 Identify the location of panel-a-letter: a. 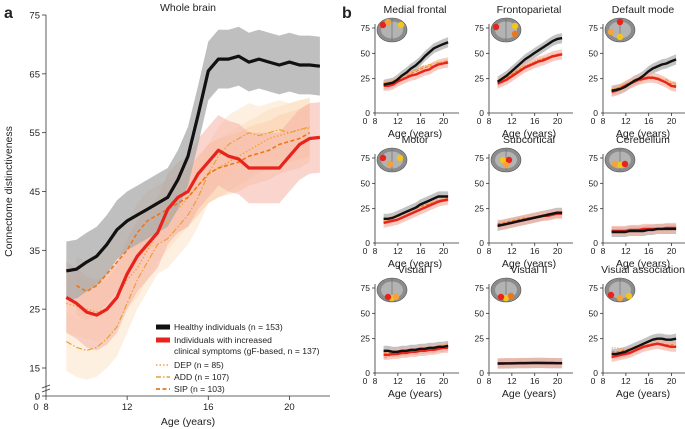
(8, 13).